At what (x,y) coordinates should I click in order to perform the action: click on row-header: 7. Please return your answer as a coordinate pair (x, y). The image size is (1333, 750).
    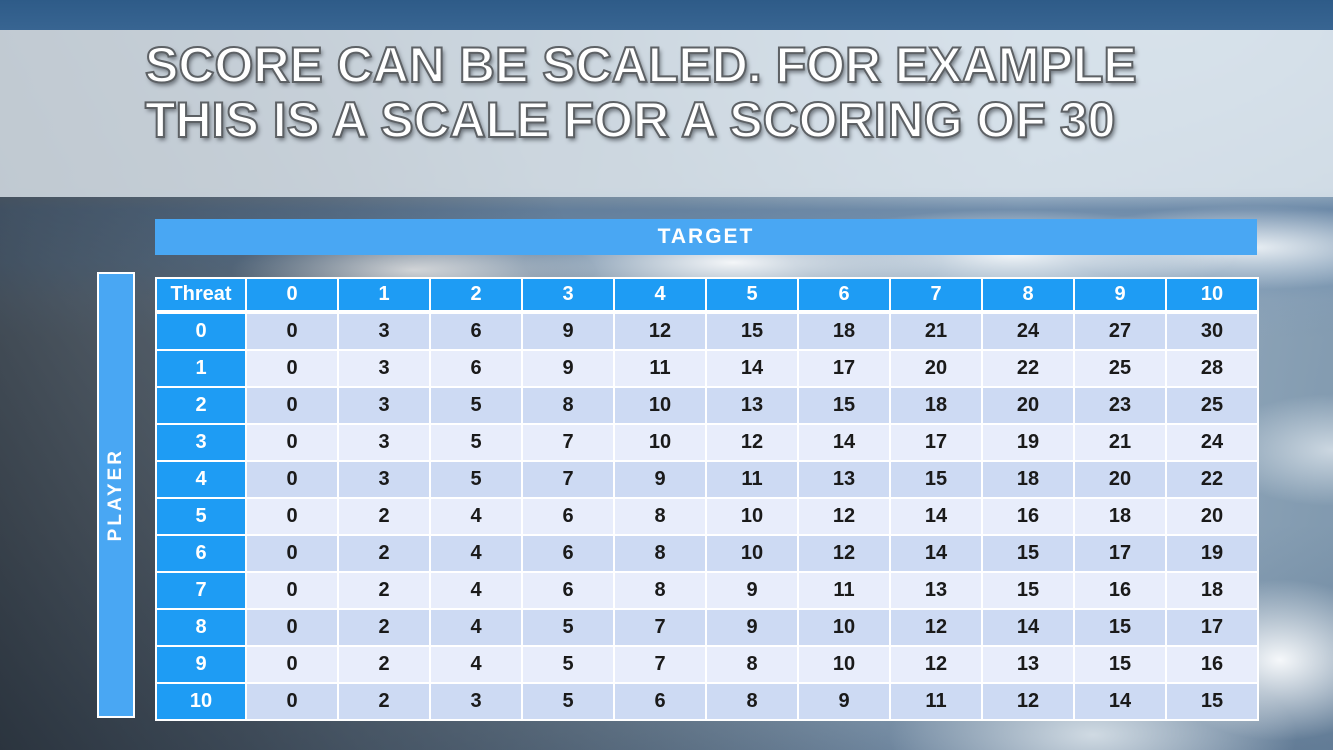
    Looking at the image, I should click on (201, 590).